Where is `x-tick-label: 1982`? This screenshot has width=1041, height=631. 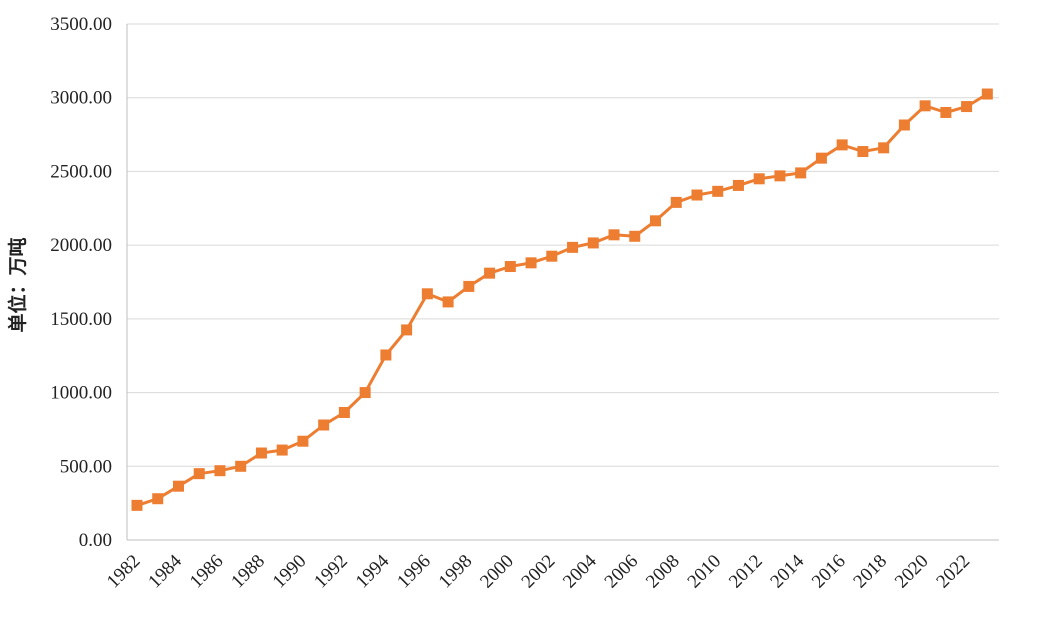
x-tick-label: 1982 is located at coordinates (124, 572).